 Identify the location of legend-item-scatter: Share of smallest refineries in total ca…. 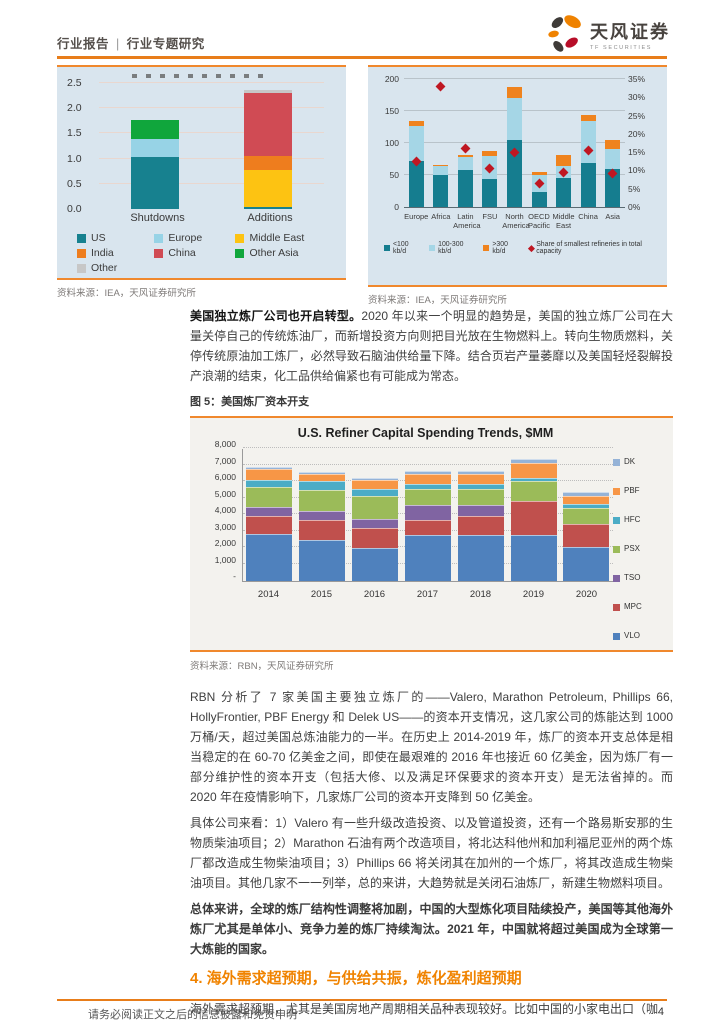
(594, 248).